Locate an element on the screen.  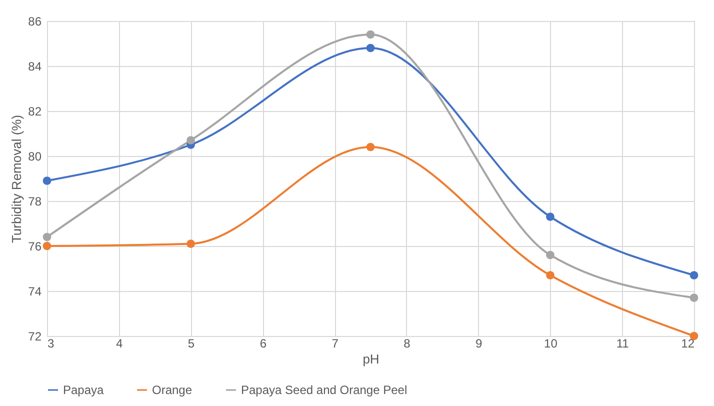
x-tick-label: 12 is located at coordinates (688, 343).